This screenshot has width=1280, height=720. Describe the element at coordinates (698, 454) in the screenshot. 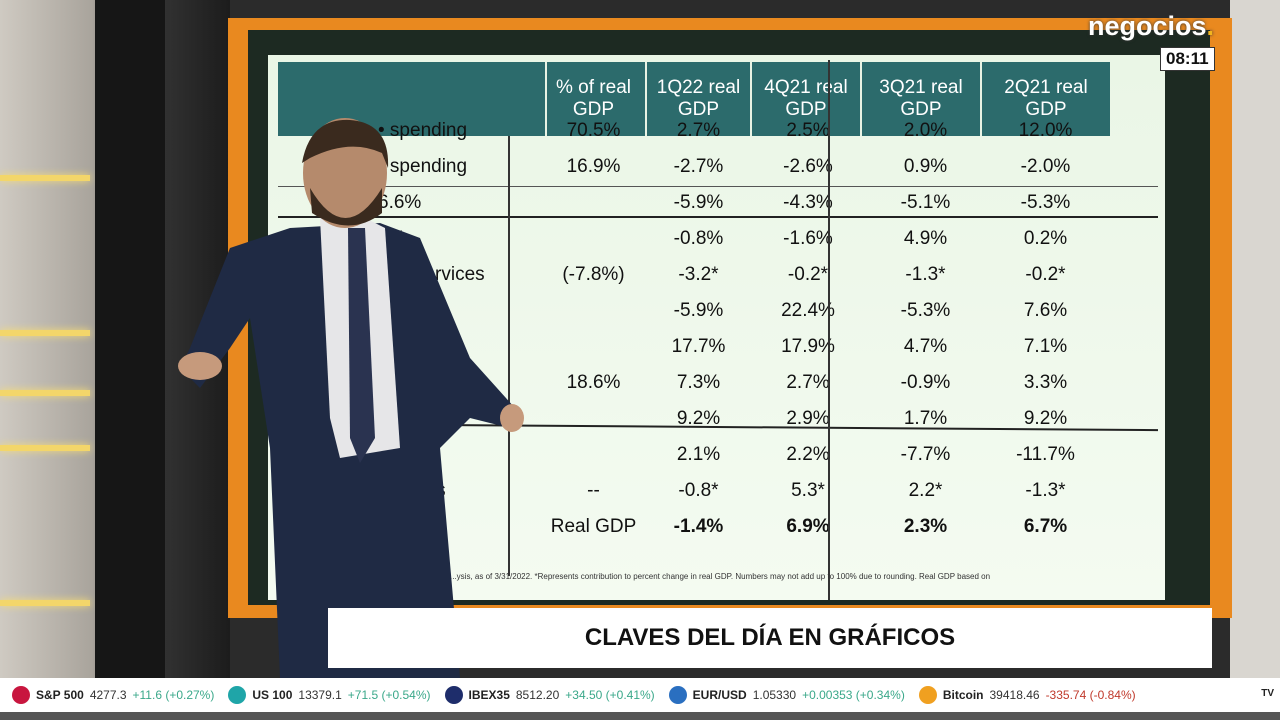

I see `table-cell: 2.1%` at that location.